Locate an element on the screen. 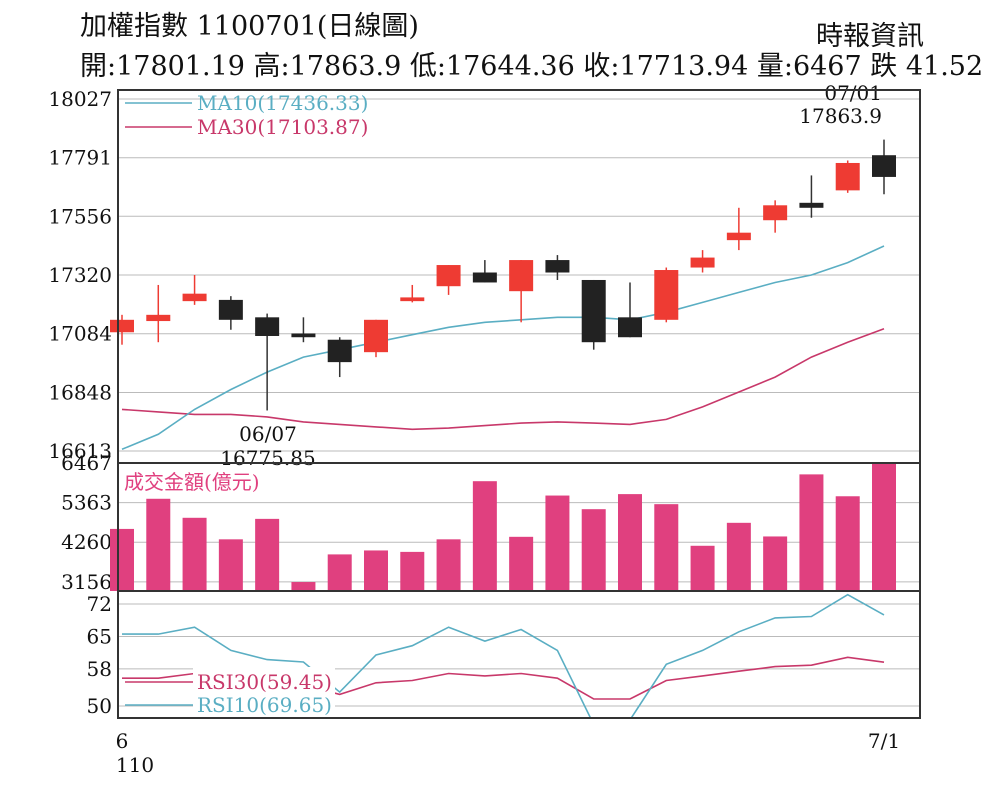  rsi10-line is located at coordinates (503, 655).